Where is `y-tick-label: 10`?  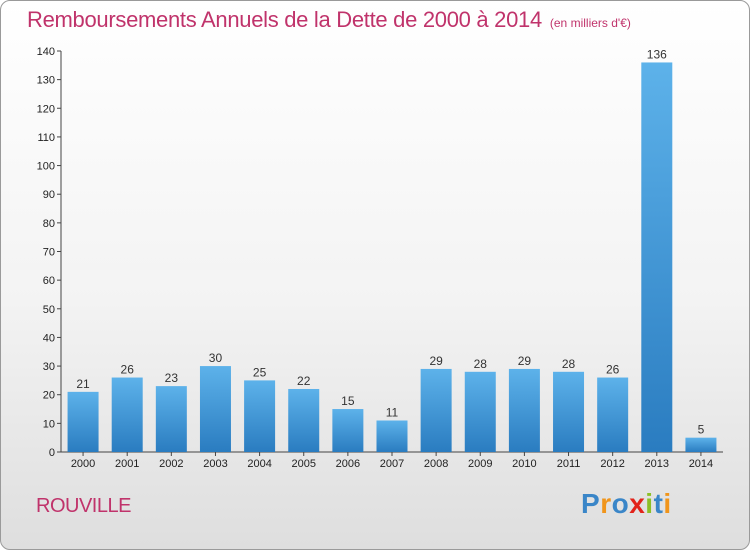 y-tick-label: 10 is located at coordinates (49, 424).